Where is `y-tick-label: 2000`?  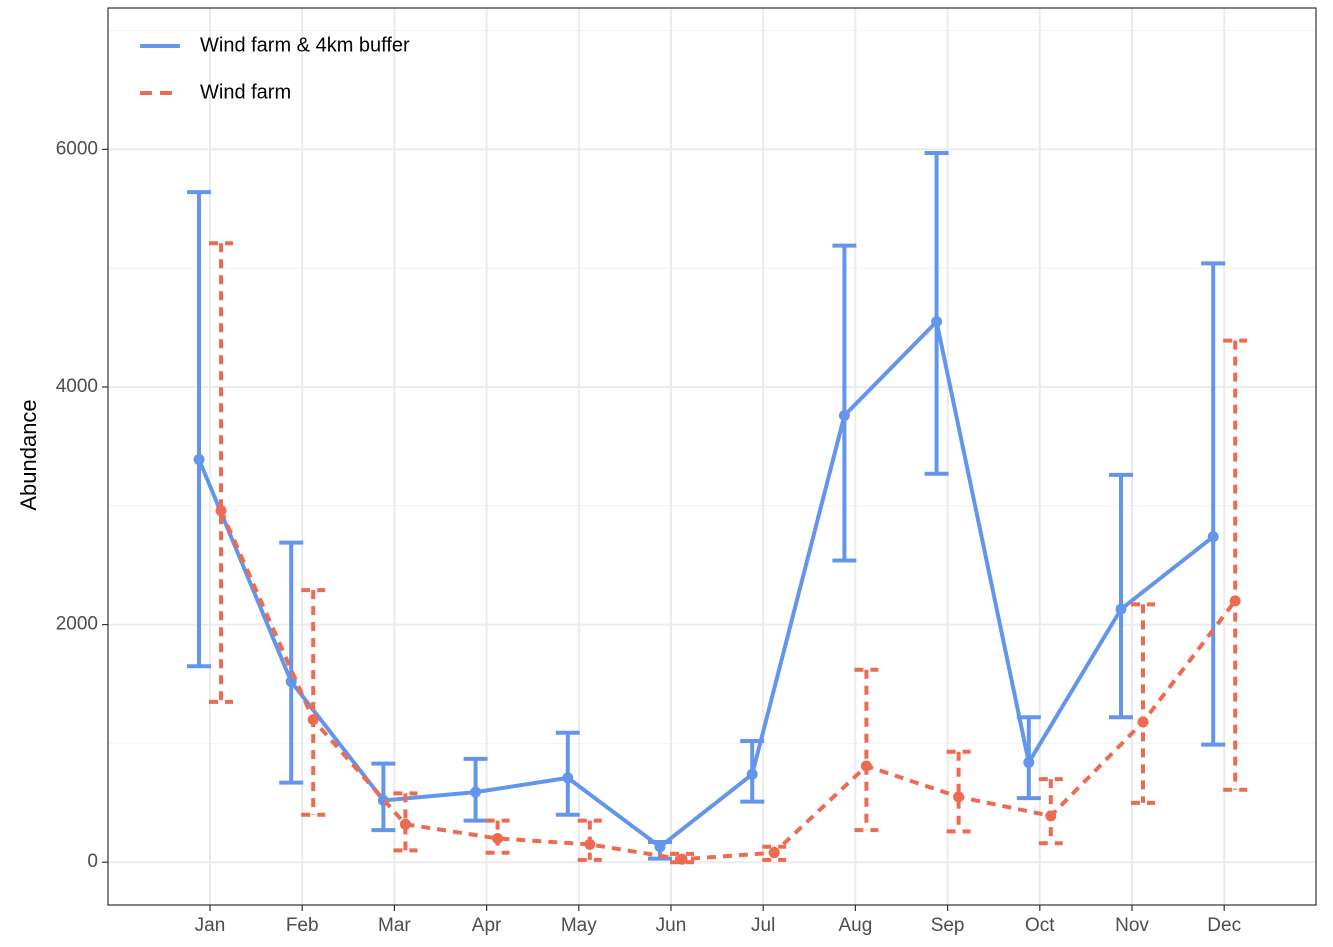 y-tick-label: 2000 is located at coordinates (77, 624).